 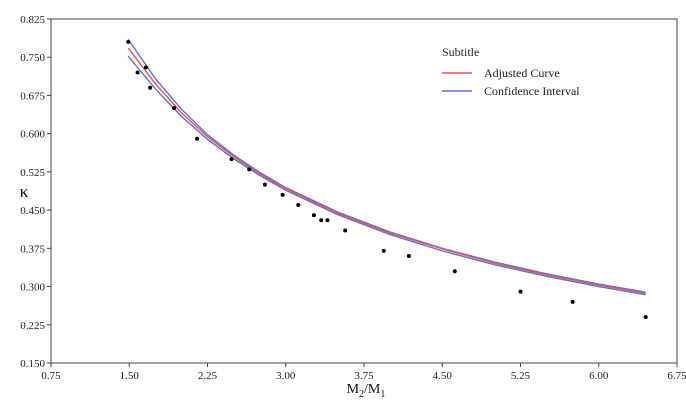 What do you see at coordinates (443, 376) in the screenshot?
I see `x-tick-label: 4.50` at bounding box center [443, 376].